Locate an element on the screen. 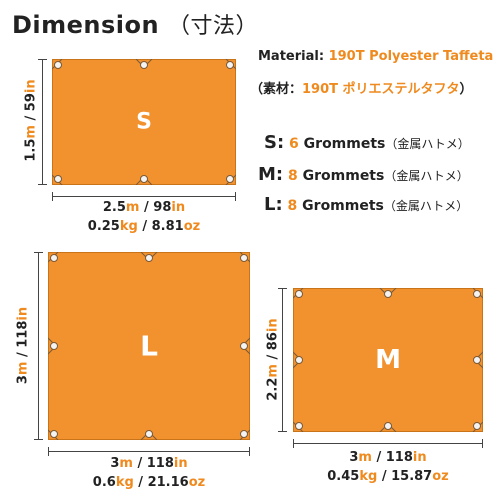 The width and height of the screenshot is (500, 500). grommets-m-jp: （金属ハトメ） is located at coordinates (426, 176).